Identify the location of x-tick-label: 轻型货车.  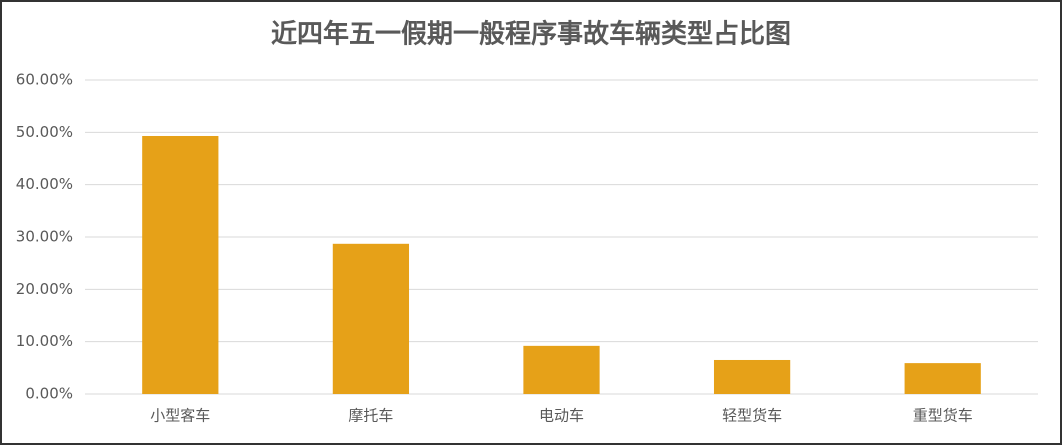
(752, 416).